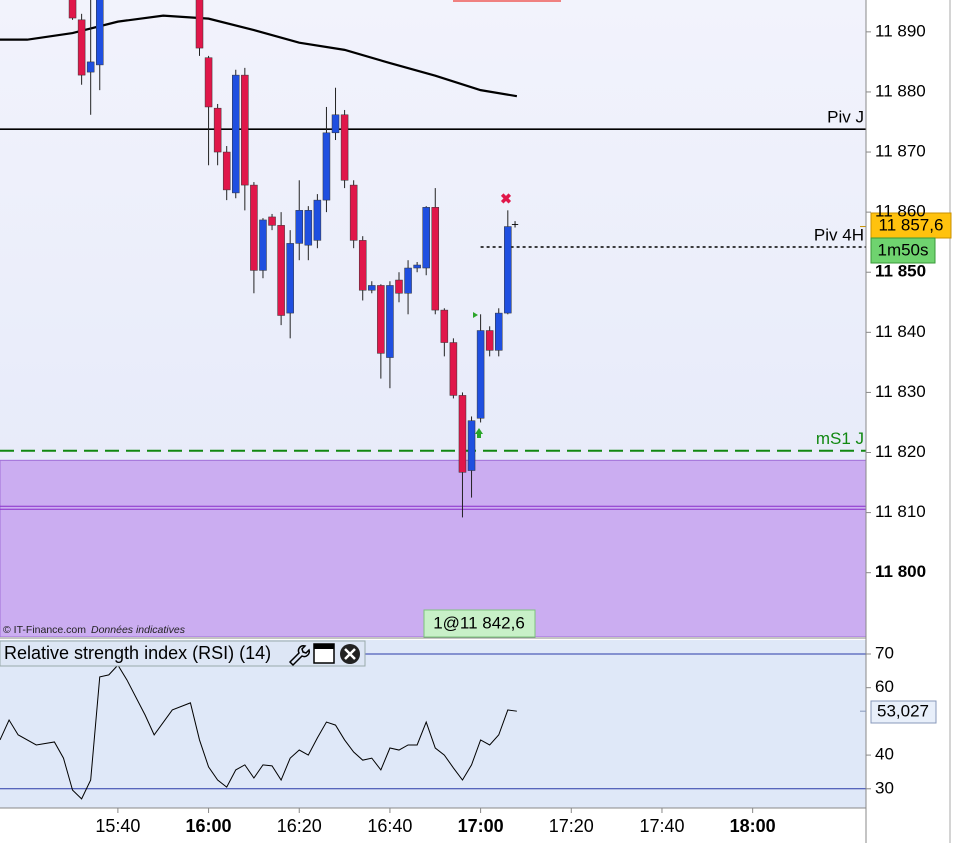 This screenshot has width=955, height=843. Describe the element at coordinates (839, 234) in the screenshot. I see `level-label: Piv 4H` at that location.